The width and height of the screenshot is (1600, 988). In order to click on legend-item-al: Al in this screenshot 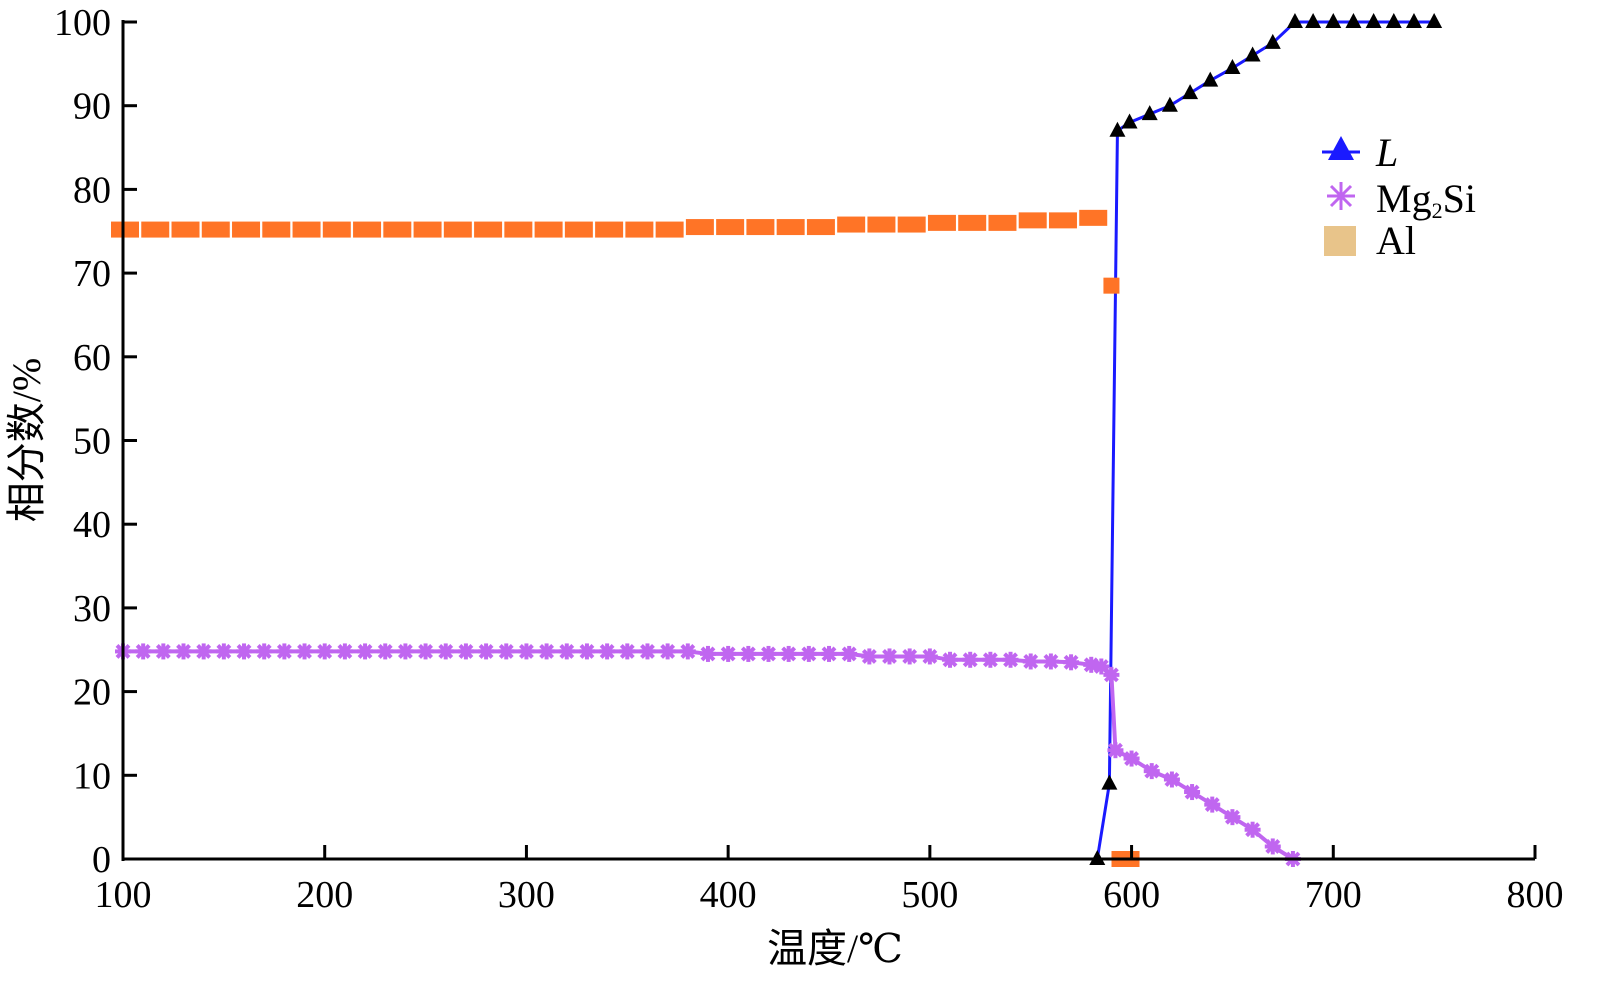, I will do `click(1370, 240)`.